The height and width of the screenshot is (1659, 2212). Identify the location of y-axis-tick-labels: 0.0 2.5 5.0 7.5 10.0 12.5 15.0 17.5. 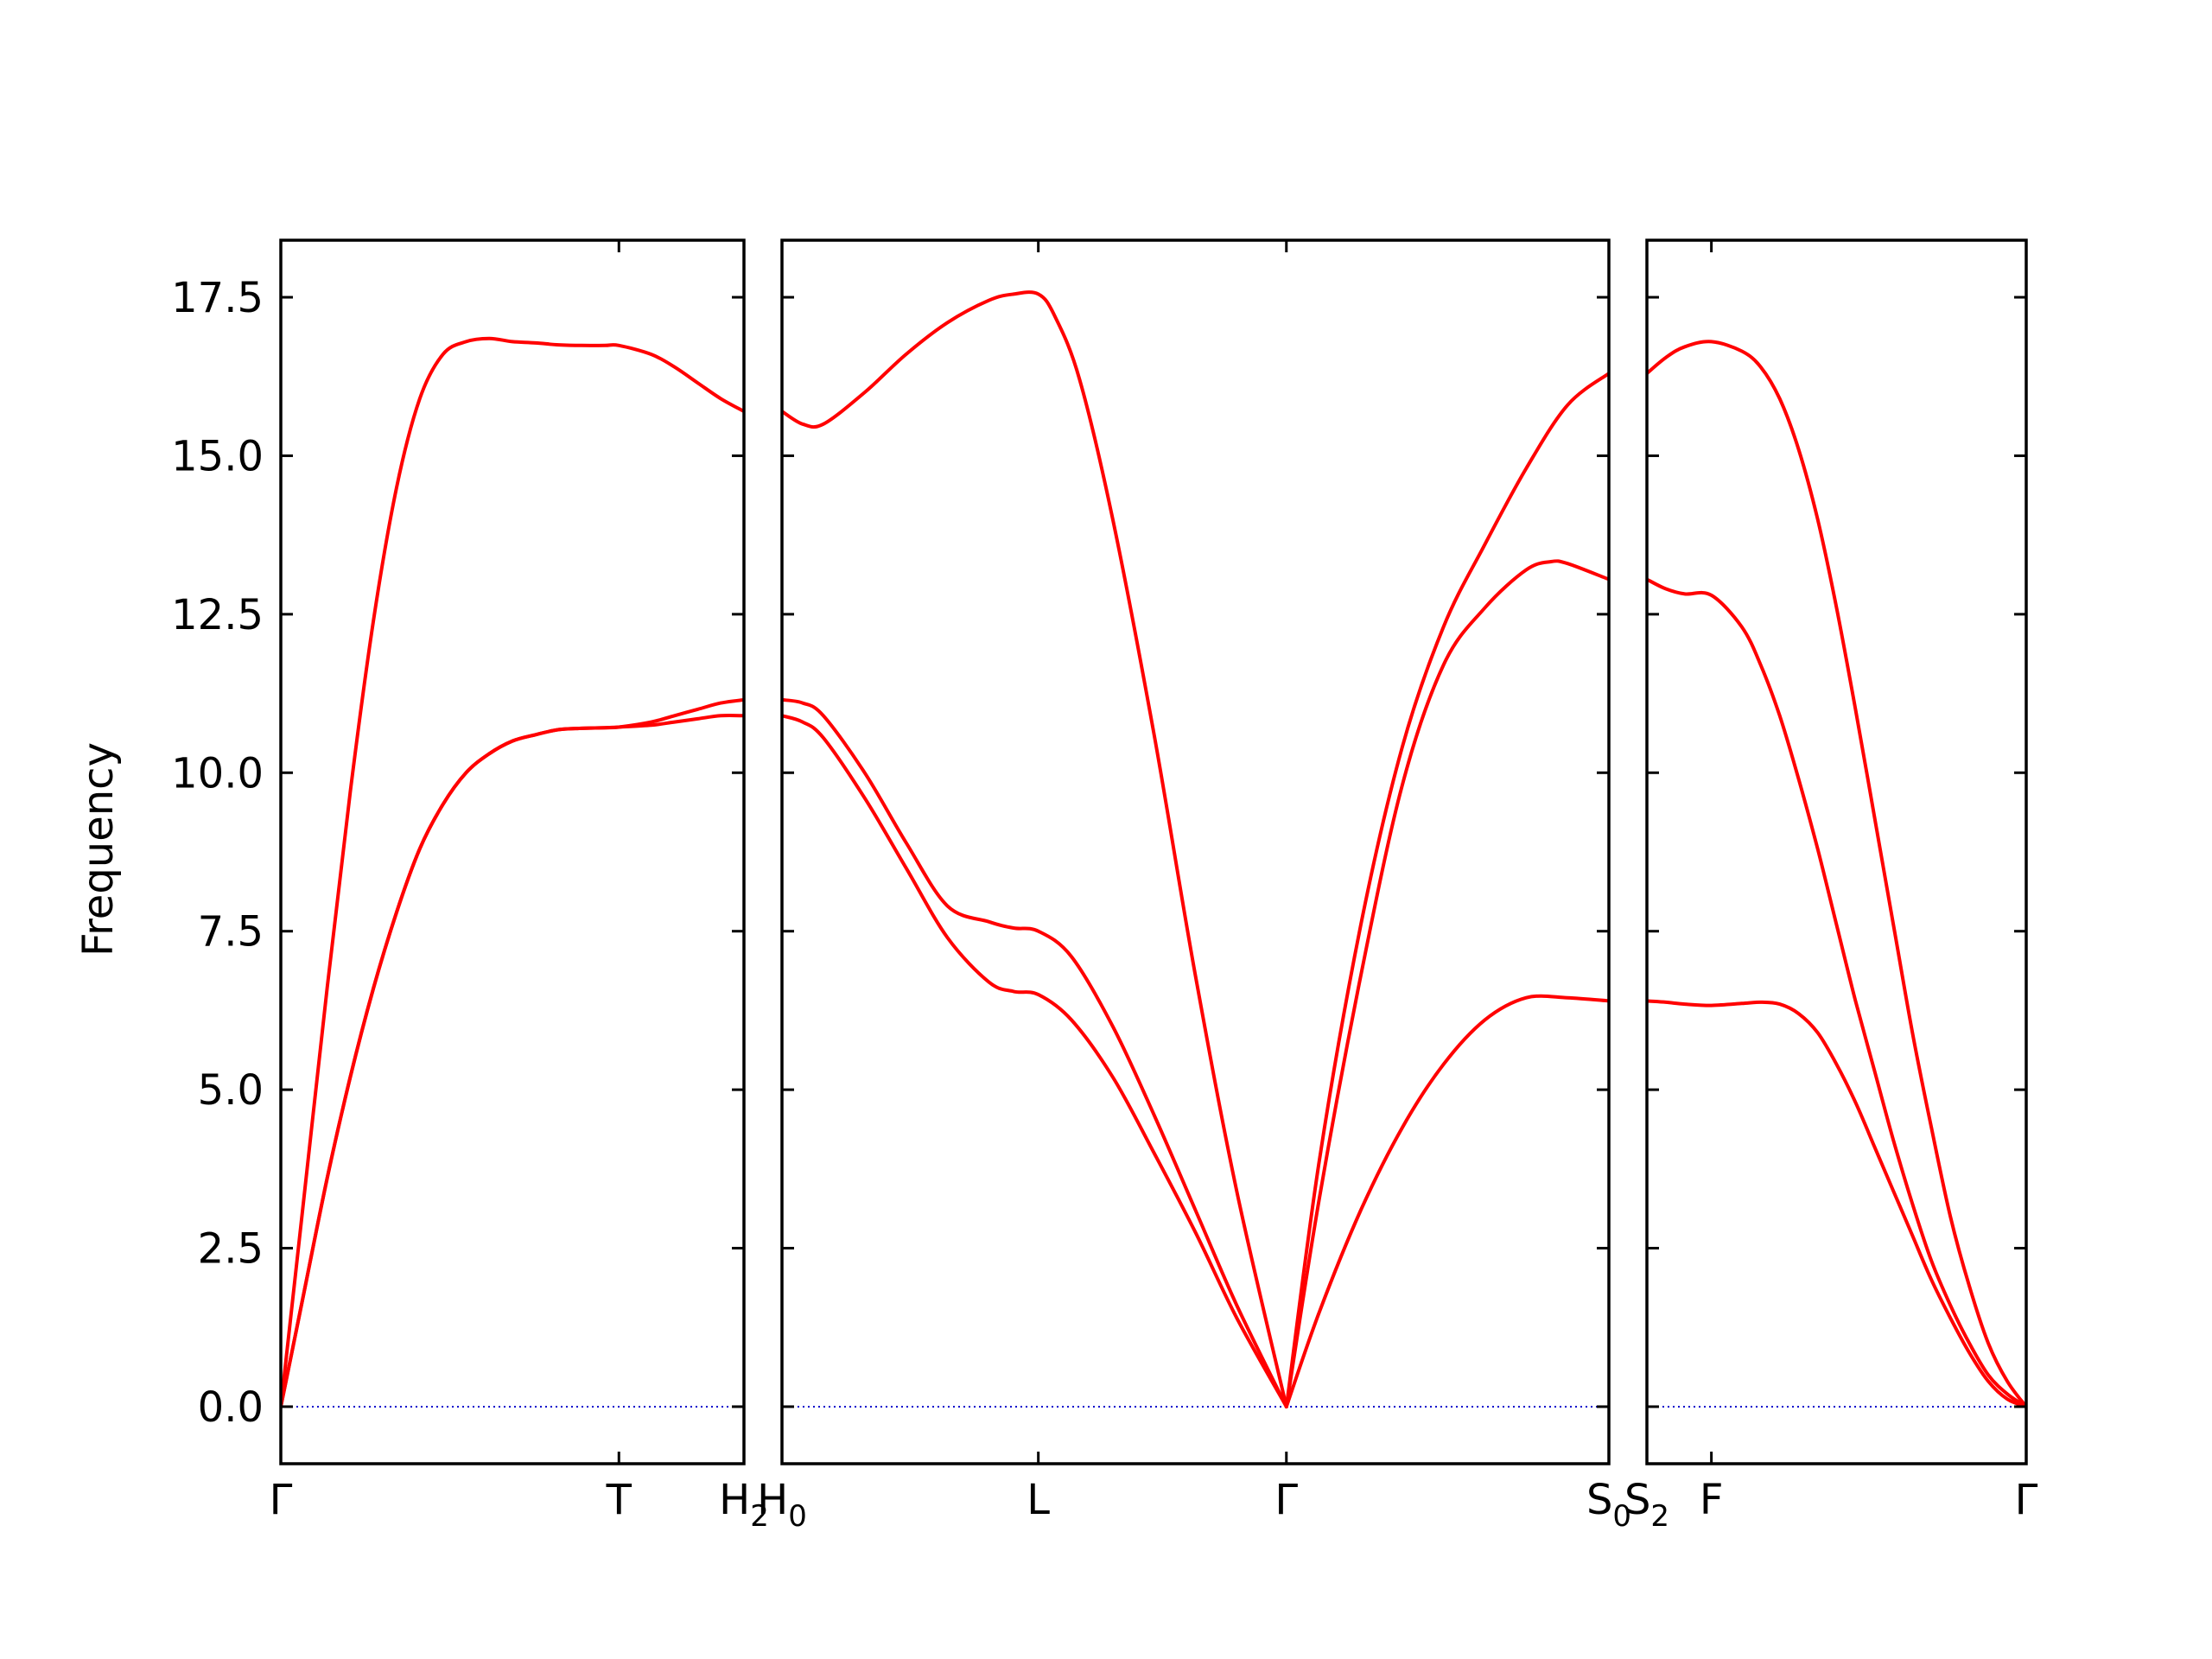
(217, 853).